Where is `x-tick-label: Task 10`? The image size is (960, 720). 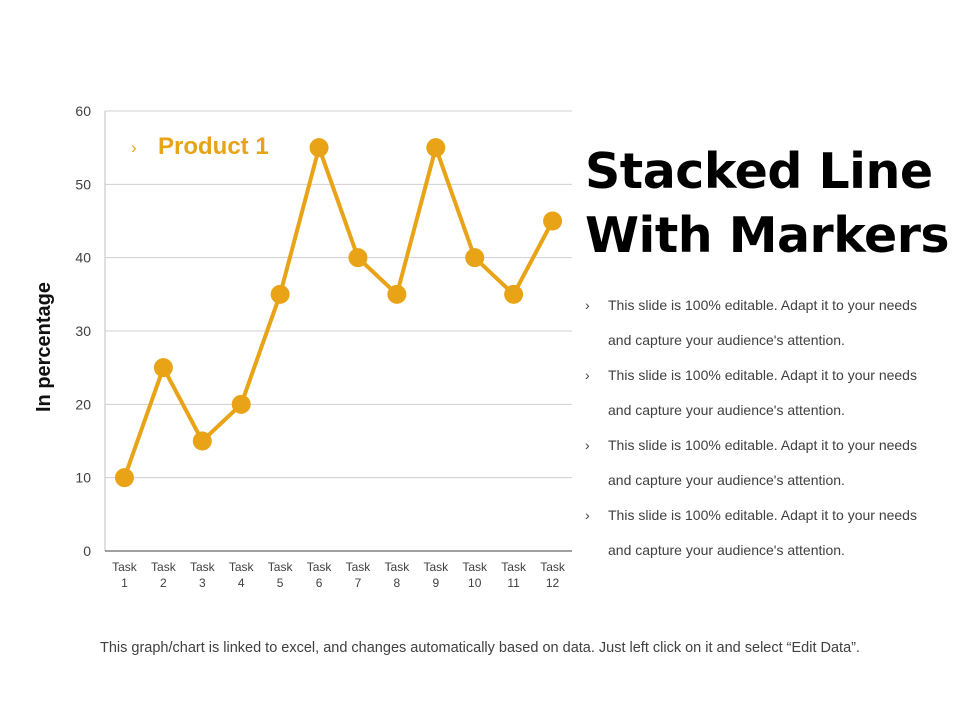 x-tick-label: Task 10 is located at coordinates (475, 575).